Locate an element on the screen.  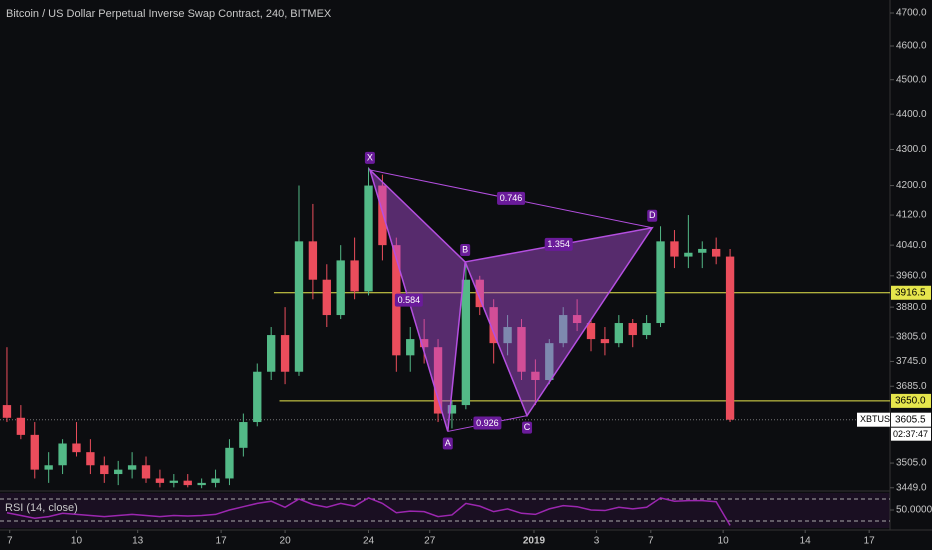
point-label: D is located at coordinates (652, 215).